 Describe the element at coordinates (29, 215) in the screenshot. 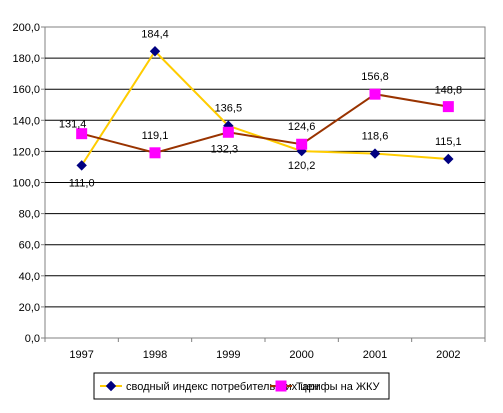

I see `y-tick-label: 80,0` at that location.